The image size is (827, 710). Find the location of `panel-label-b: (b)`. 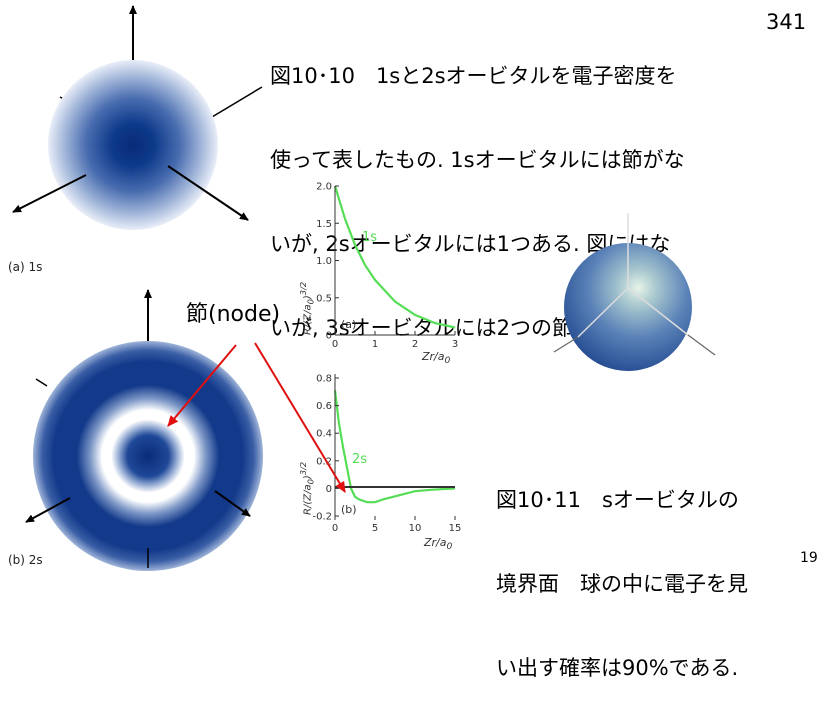

panel-label-b: (b) is located at coordinates (349, 509).